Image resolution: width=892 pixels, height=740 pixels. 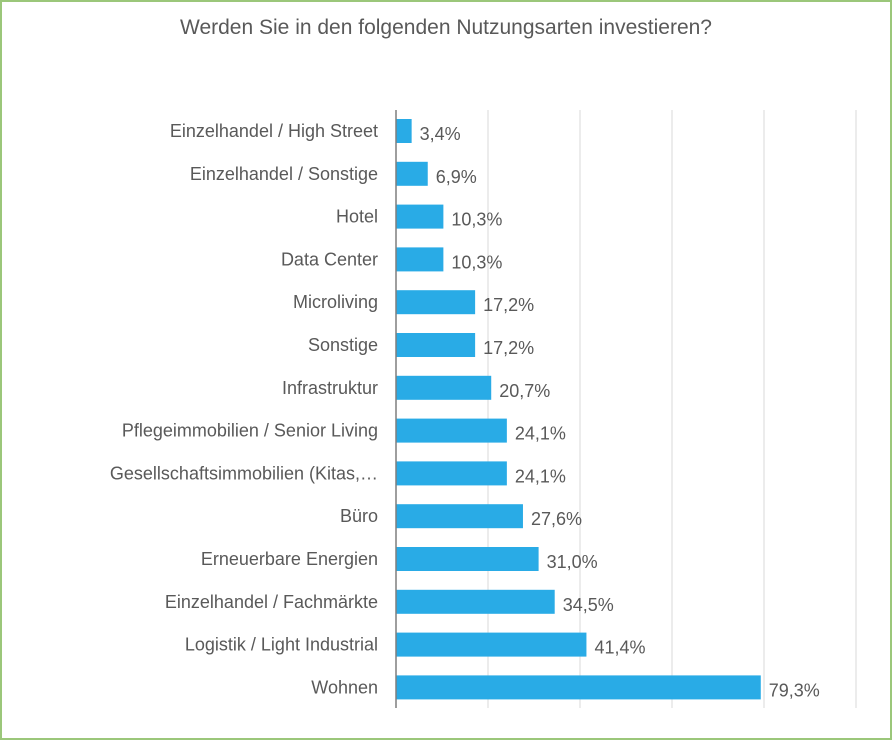 What do you see at coordinates (271, 602) in the screenshot?
I see `category-label: Einzelhandel / Fachmärkte` at bounding box center [271, 602].